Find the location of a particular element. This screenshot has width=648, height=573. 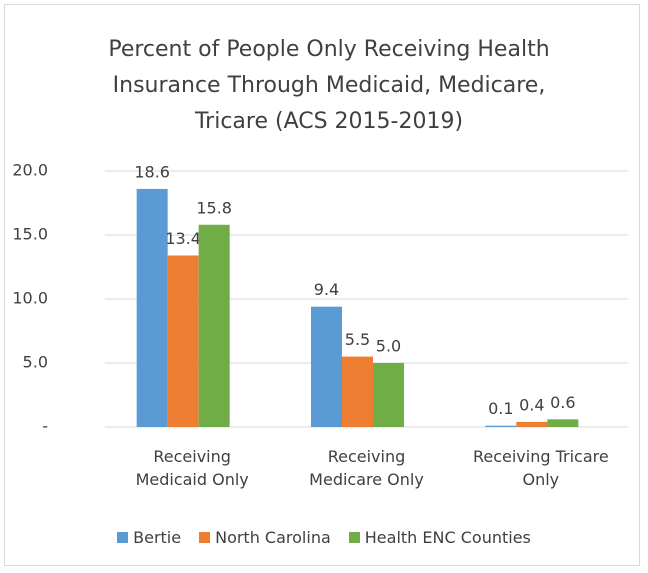

legend-item: Health ENC Counties is located at coordinates (439, 537).